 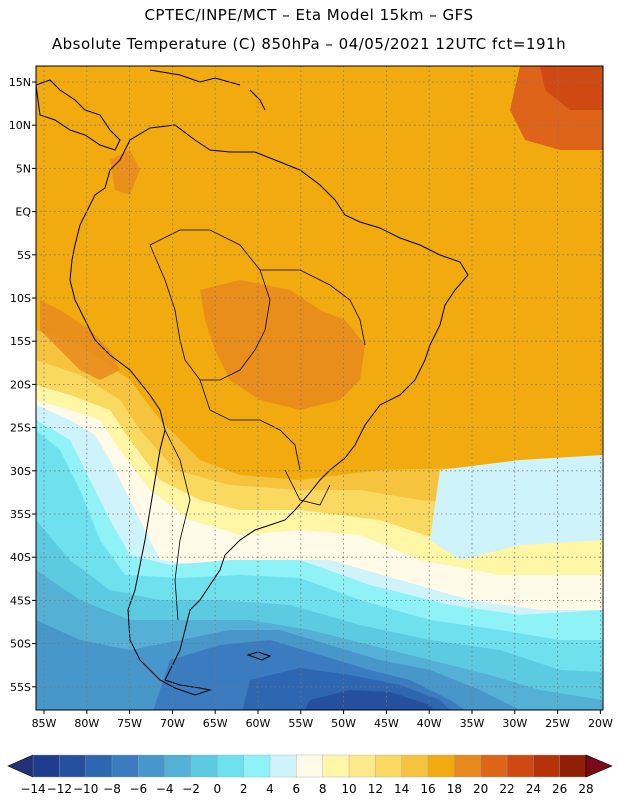 I want to click on legend-label: 20, so click(x=480, y=789).